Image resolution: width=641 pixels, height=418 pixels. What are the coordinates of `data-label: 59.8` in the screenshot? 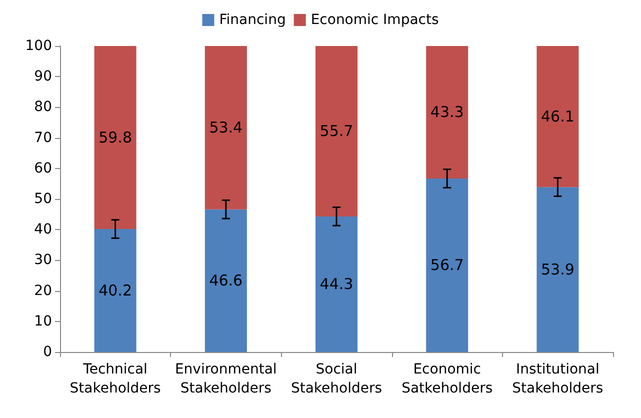 It's located at (115, 137).